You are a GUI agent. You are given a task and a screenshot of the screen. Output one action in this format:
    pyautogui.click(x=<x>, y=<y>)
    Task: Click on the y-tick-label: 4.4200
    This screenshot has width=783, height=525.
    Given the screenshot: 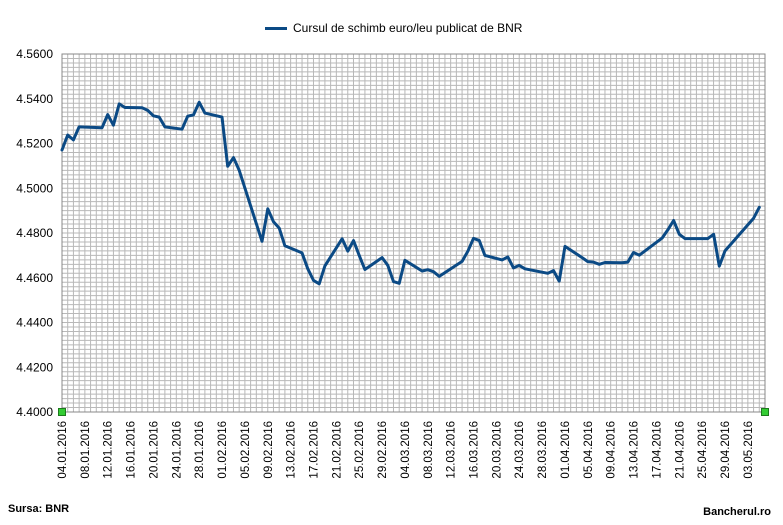 What is the action you would take?
    pyautogui.click(x=34, y=367)
    